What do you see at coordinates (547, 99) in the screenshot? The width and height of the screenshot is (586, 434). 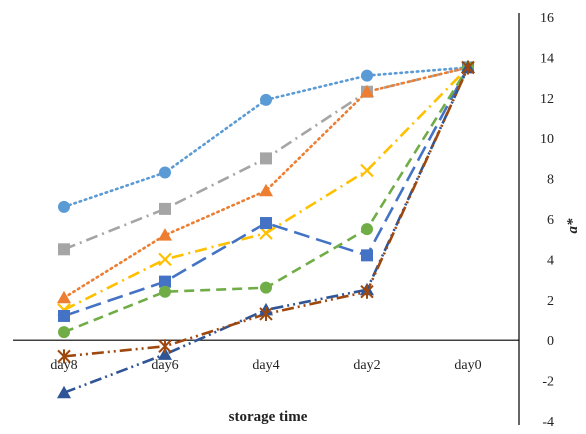 I see `y-tick-label: 12` at bounding box center [547, 99].